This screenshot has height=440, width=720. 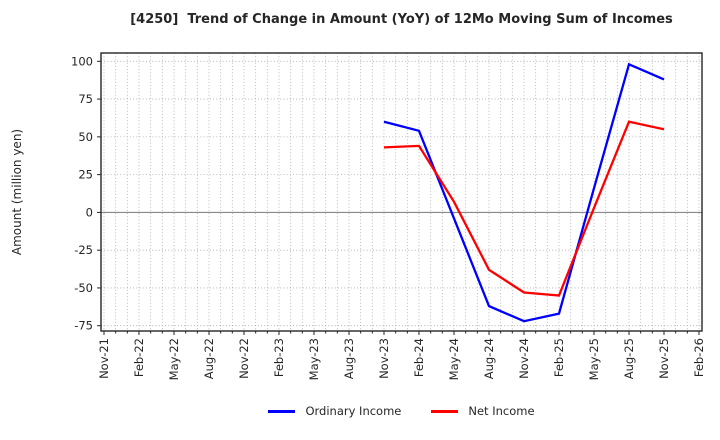 What do you see at coordinates (349, 358) in the screenshot?
I see `svg-text: Aug-23` at bounding box center [349, 358].